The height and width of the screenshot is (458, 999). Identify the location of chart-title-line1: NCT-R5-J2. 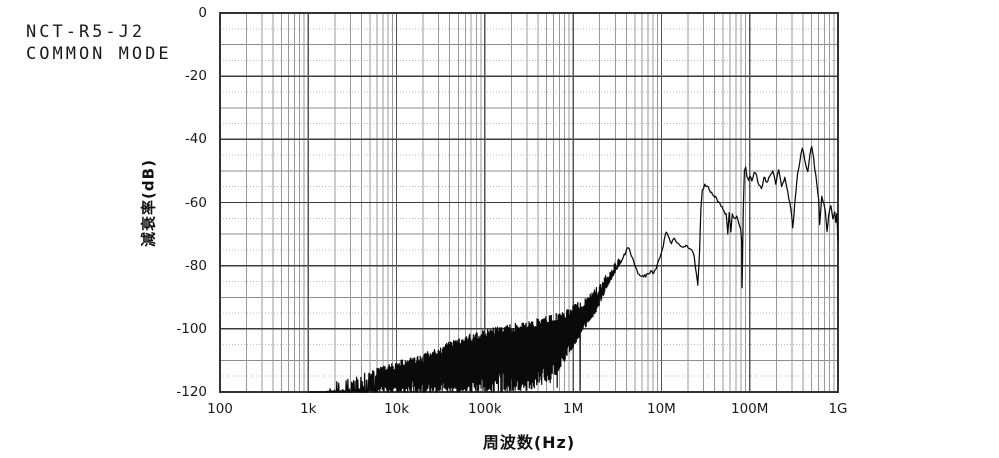
(86, 32).